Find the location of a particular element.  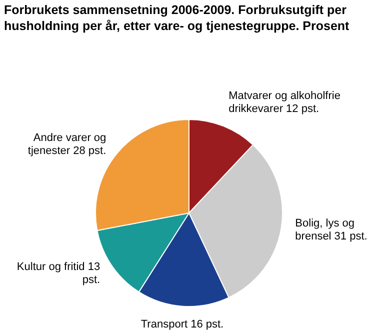

slice-label: Matvarer og alkoholfrie drikkevarer 12 pst. is located at coordinates (284, 103).